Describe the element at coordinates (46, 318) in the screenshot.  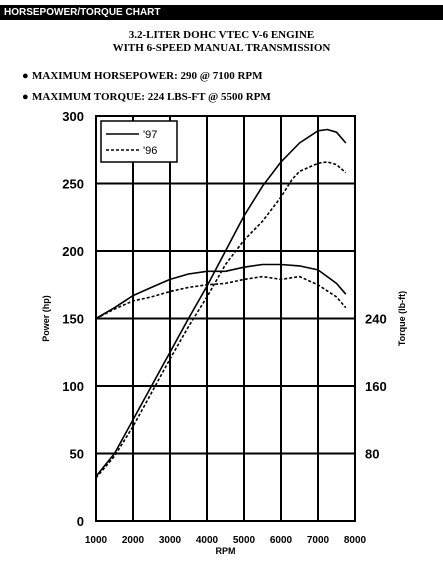
I see `y-axis-label: Power (hp)` at that location.